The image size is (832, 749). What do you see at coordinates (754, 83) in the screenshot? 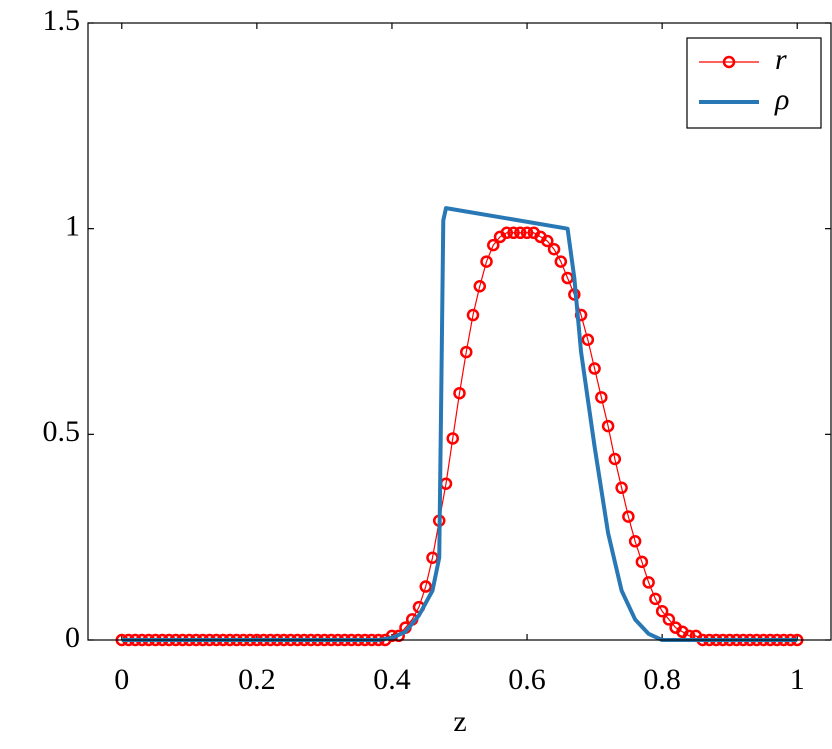
I see `legend-box` at bounding box center [754, 83].